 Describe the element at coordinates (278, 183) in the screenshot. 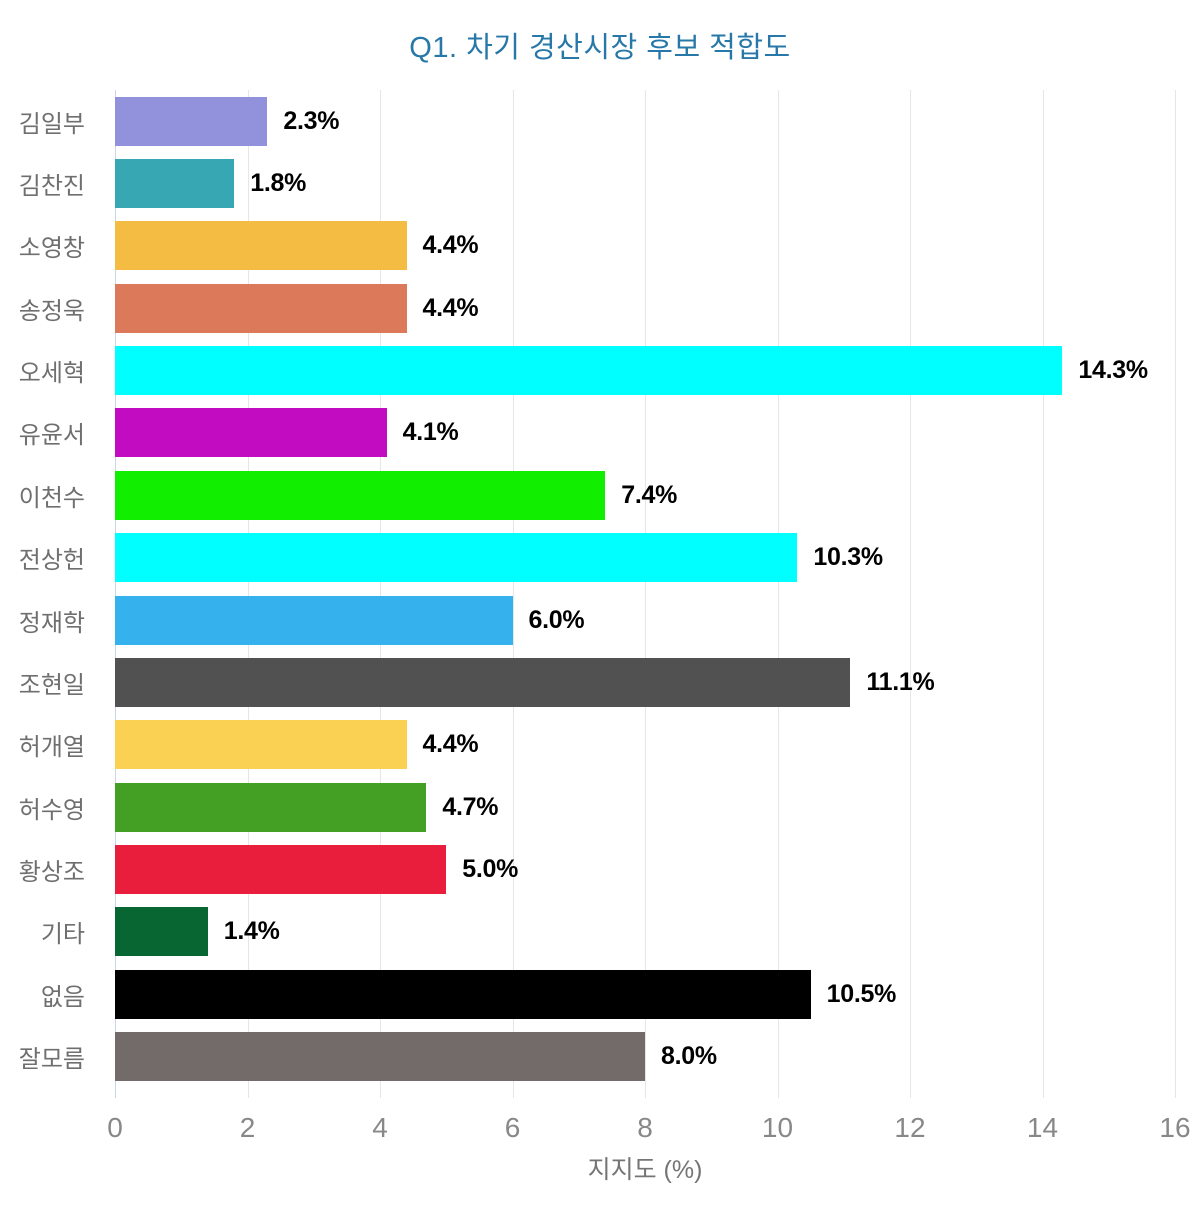

I see `value-label: 1.8%` at that location.